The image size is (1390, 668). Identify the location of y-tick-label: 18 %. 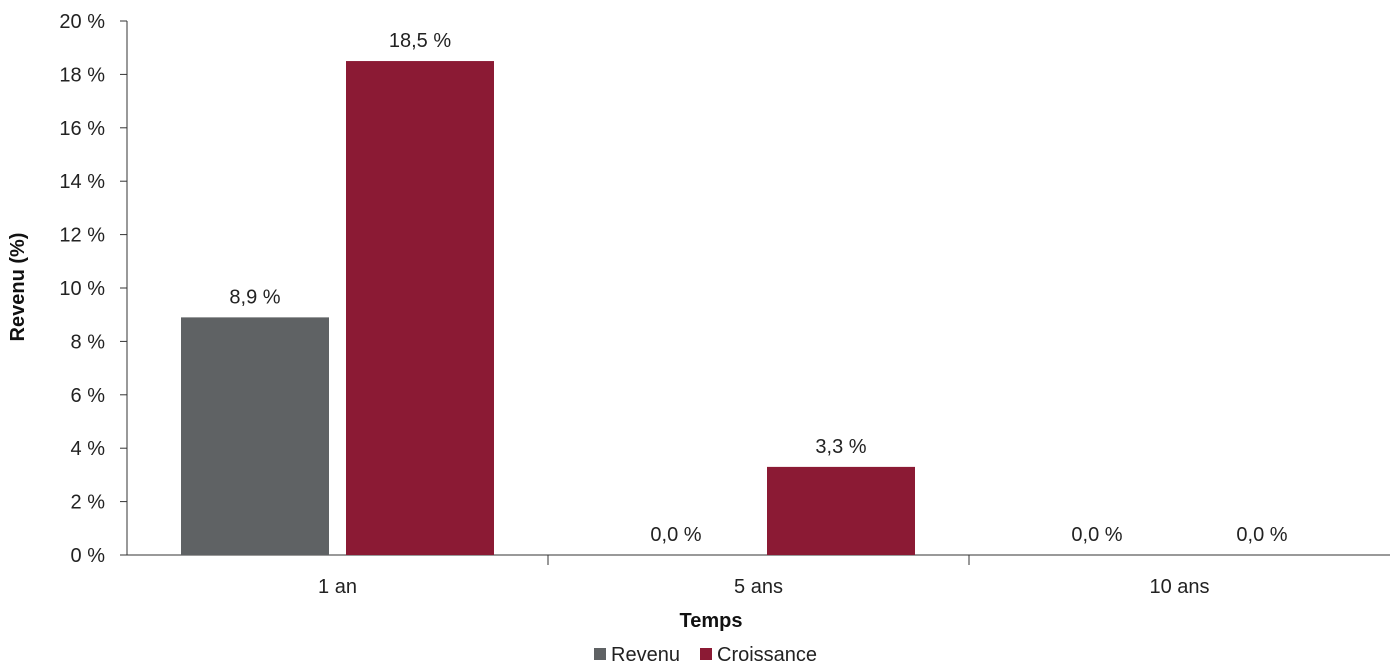
(82, 75).